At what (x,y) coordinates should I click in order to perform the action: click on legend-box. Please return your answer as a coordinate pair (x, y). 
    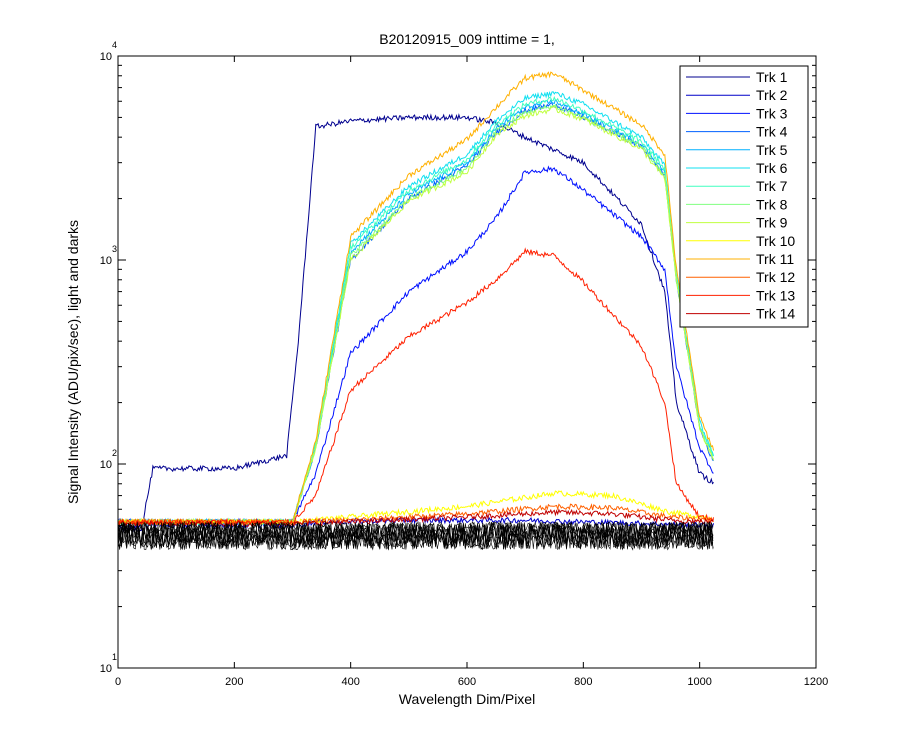
    Looking at the image, I should click on (744, 196).